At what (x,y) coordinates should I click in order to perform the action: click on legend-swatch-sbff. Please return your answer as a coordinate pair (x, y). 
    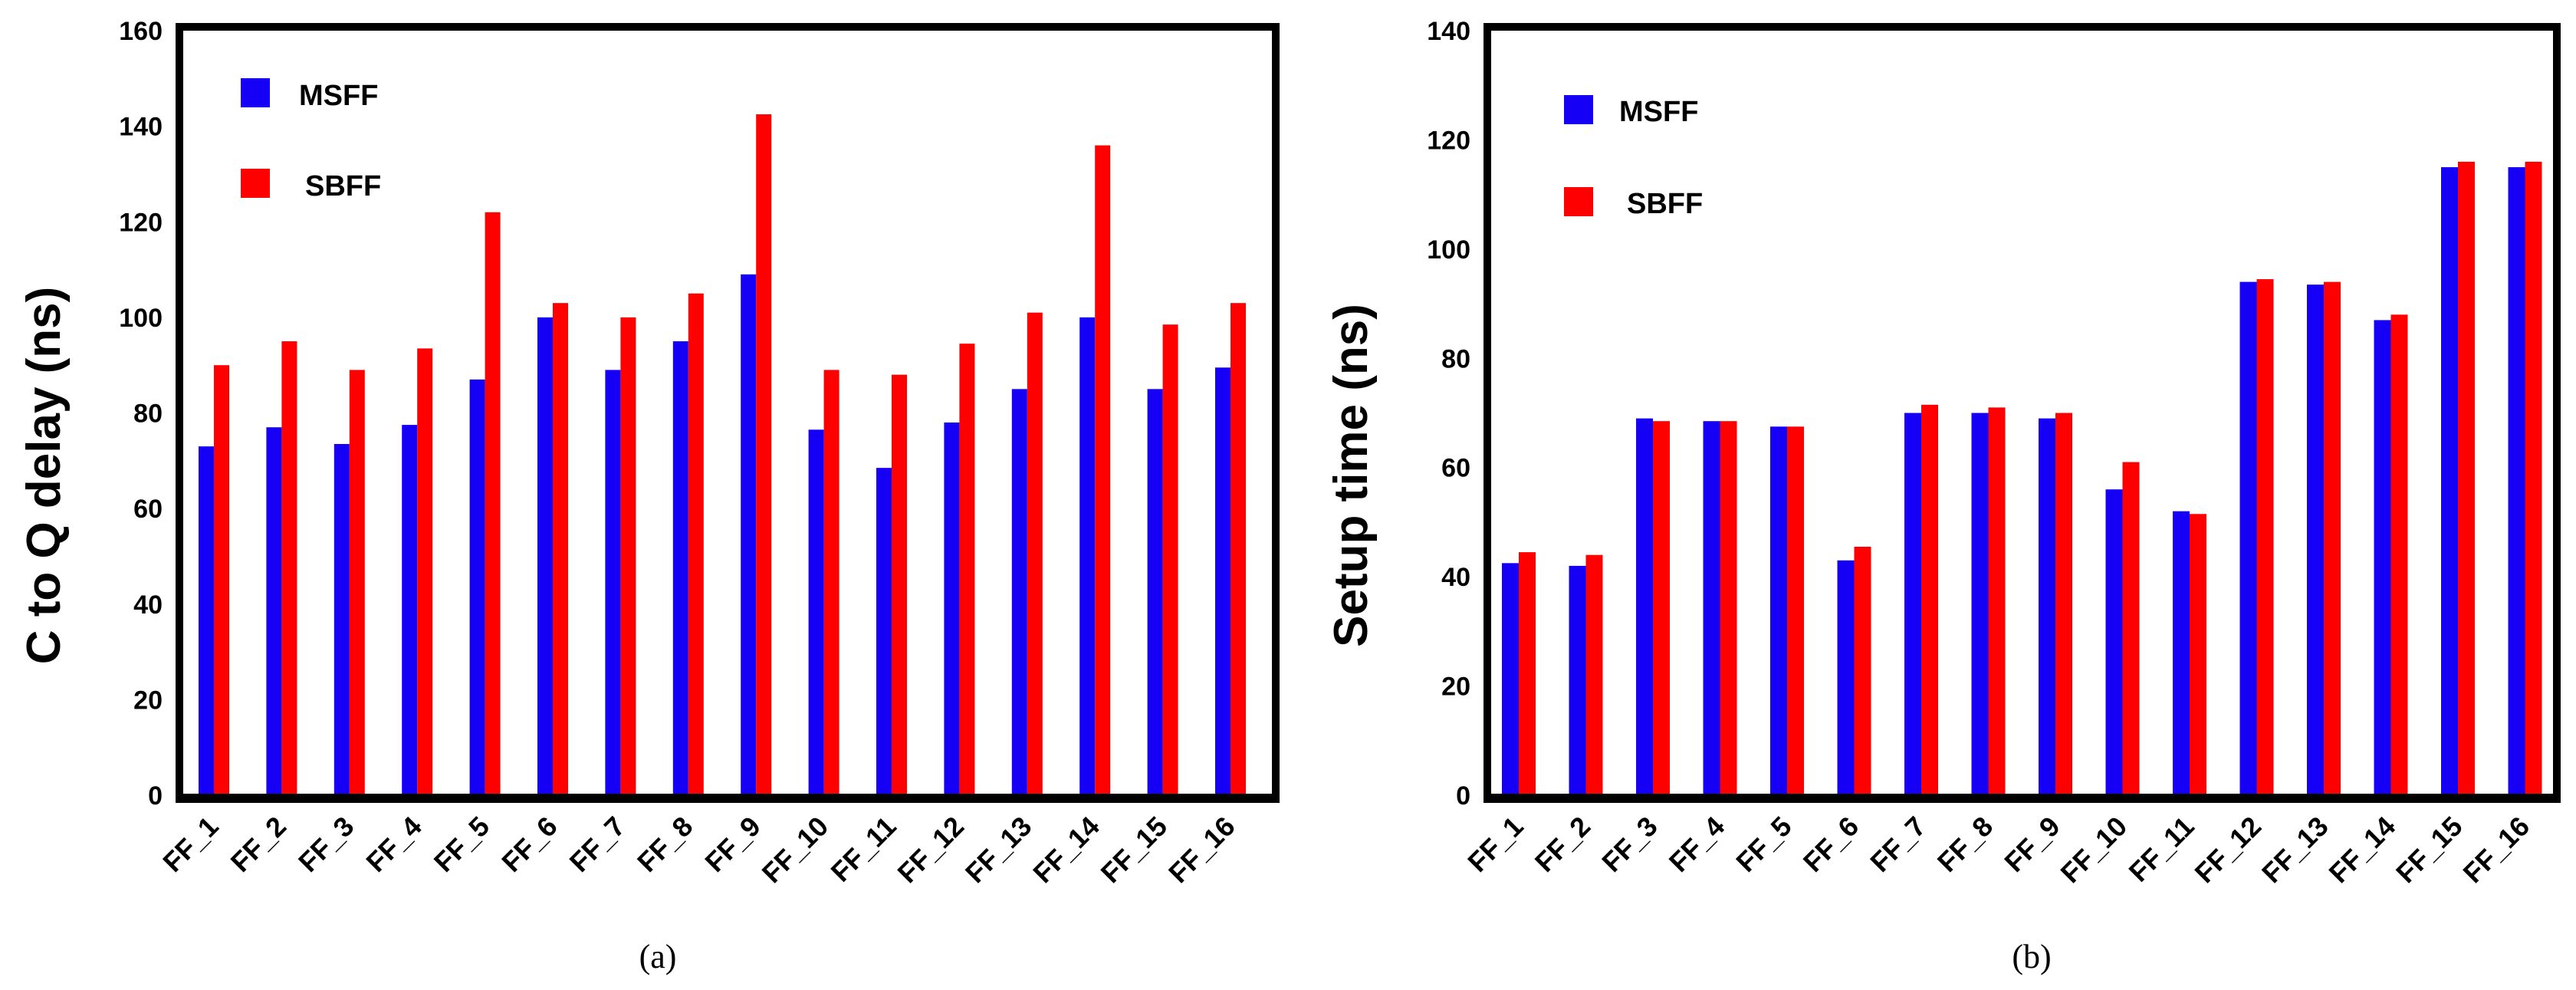
    Looking at the image, I should click on (255, 184).